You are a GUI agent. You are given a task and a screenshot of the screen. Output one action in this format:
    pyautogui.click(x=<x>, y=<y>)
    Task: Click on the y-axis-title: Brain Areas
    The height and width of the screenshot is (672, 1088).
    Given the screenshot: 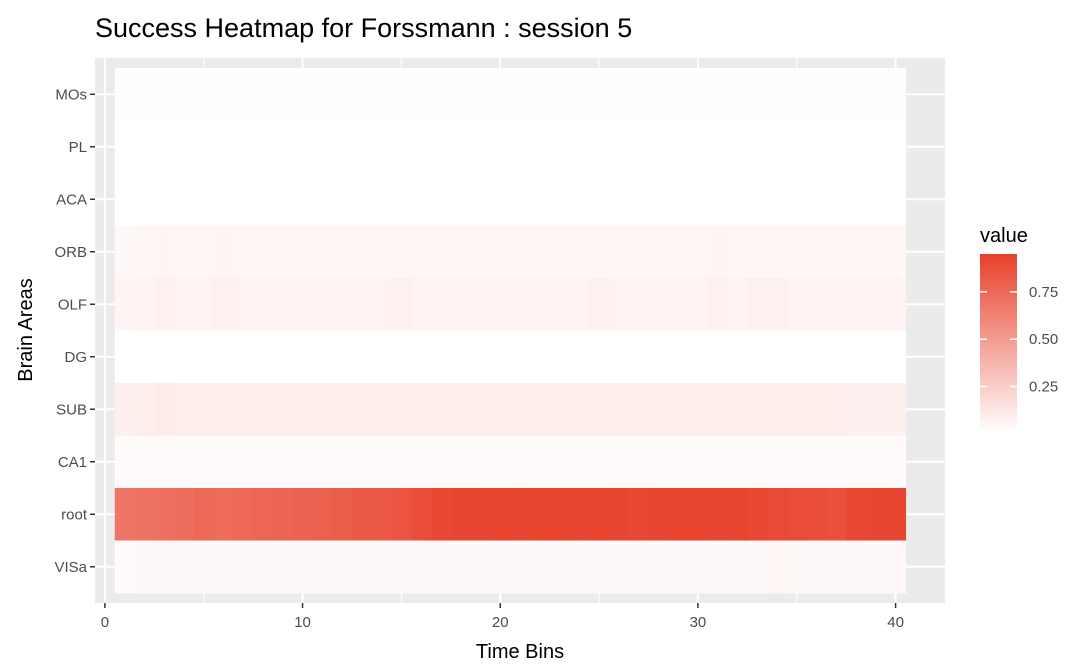 What is the action you would take?
    pyautogui.click(x=26, y=329)
    